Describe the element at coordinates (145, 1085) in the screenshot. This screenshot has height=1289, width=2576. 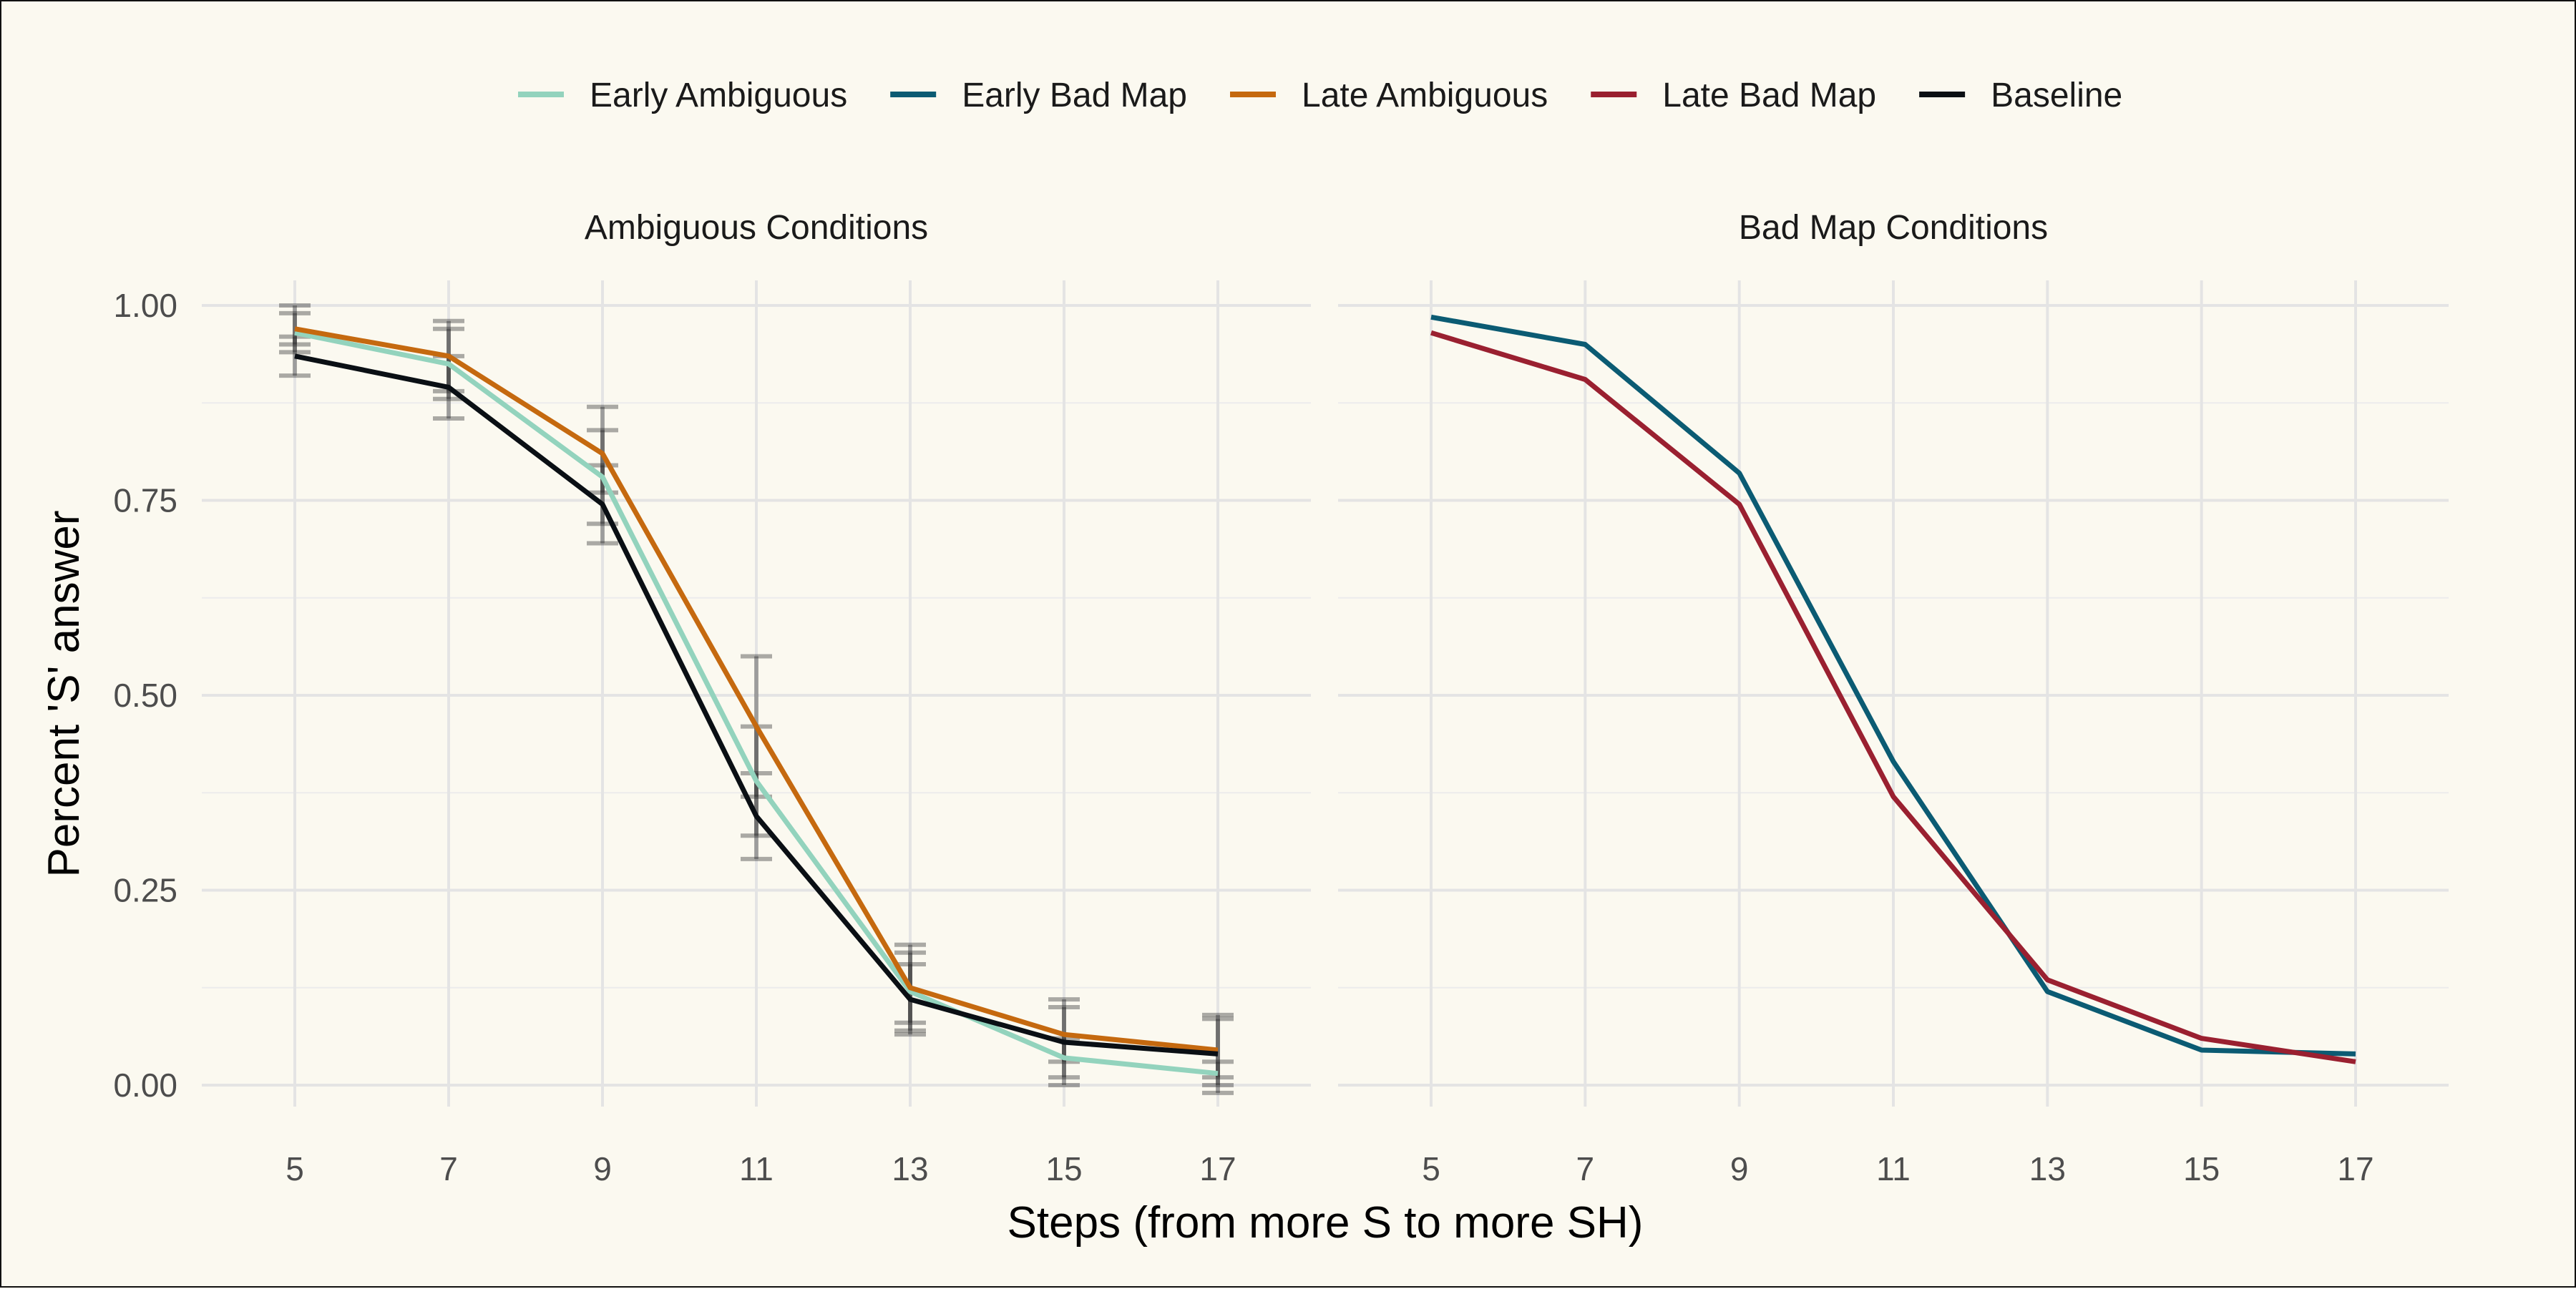
I see `y-tick-label: 0.00` at that location.